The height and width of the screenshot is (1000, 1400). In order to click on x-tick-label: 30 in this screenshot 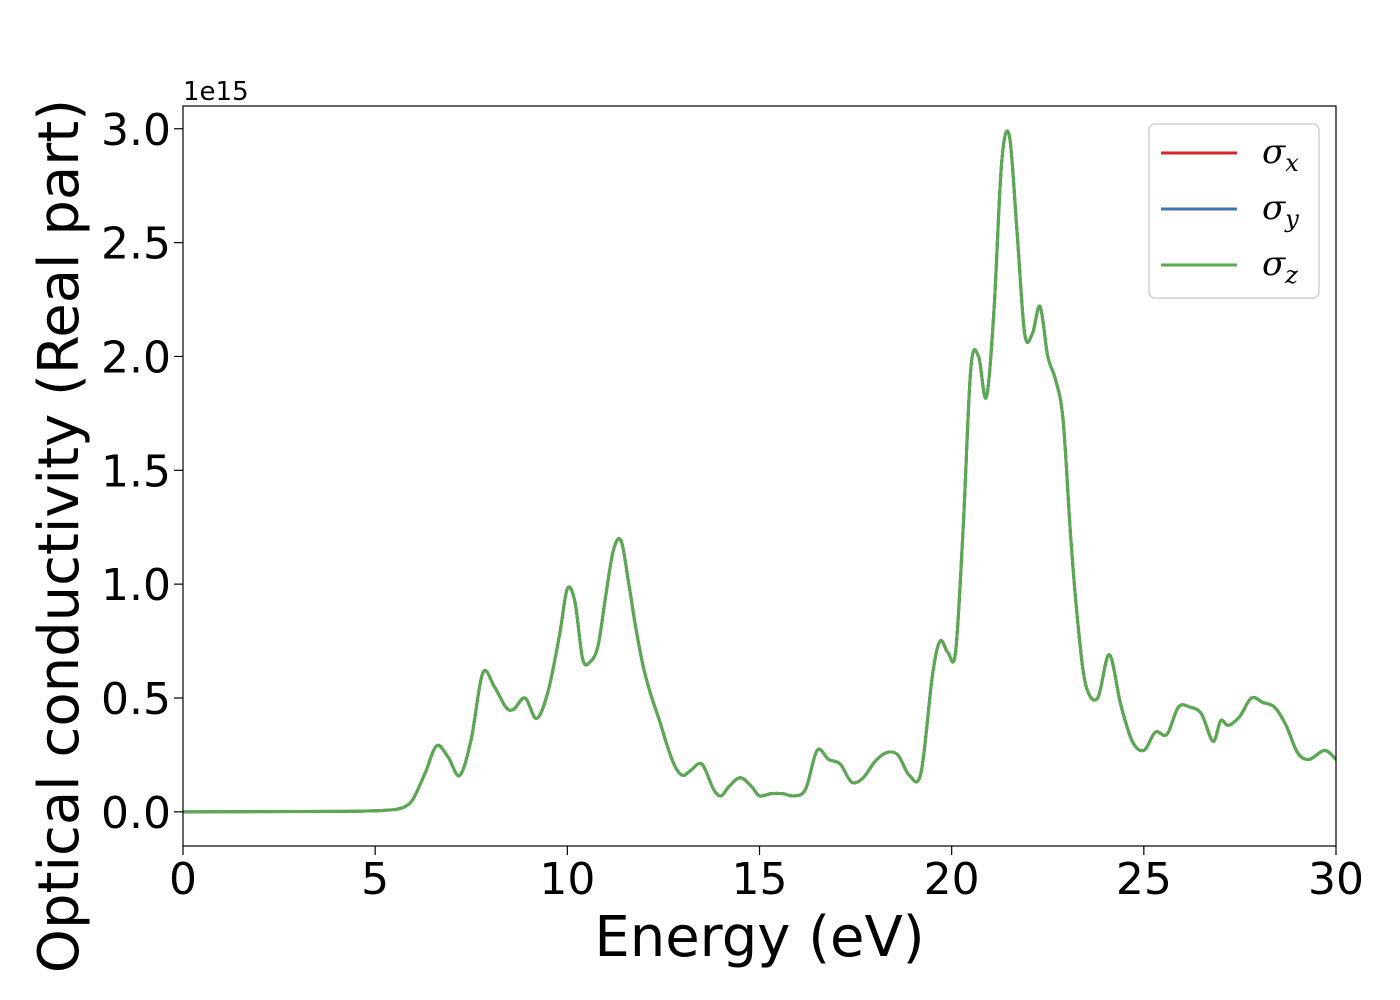, I will do `click(1336, 879)`.